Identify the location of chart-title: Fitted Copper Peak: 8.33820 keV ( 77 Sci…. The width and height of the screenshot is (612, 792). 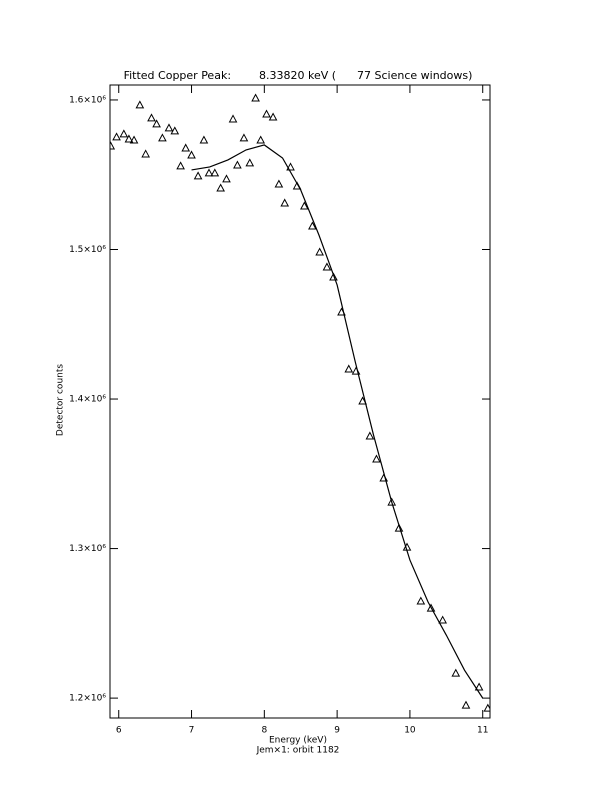
(298, 75).